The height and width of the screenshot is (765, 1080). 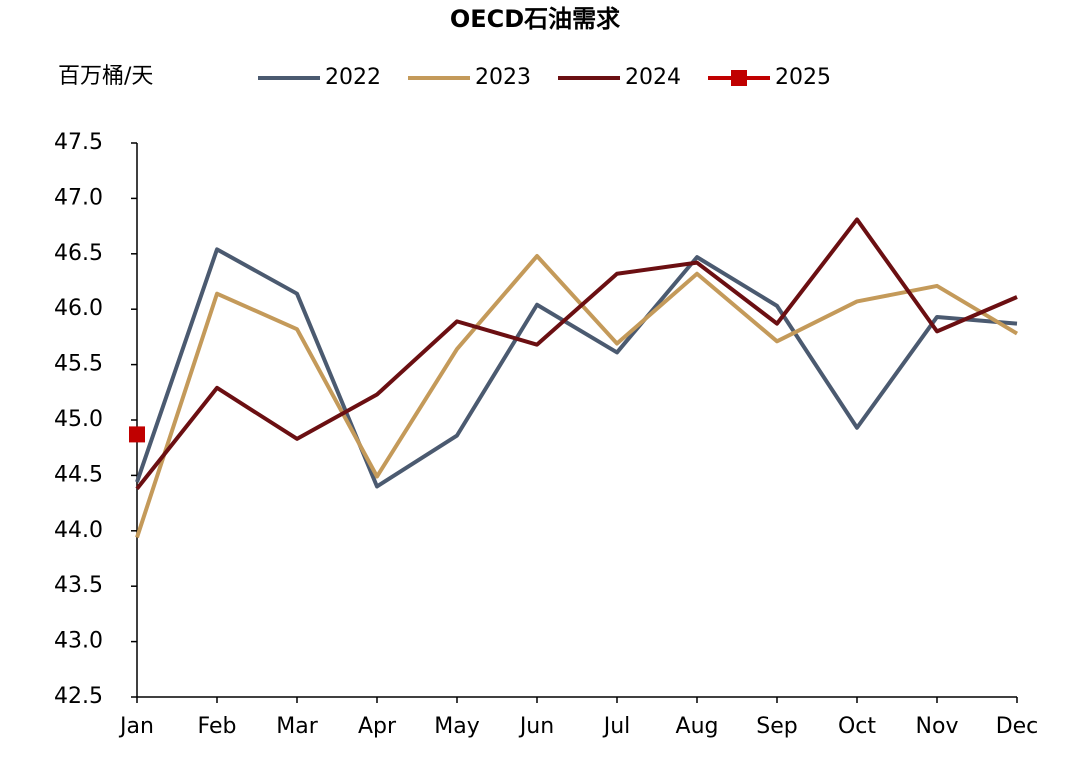 What do you see at coordinates (535, 19) in the screenshot?
I see `chart-title: OECD石油需求` at bounding box center [535, 19].